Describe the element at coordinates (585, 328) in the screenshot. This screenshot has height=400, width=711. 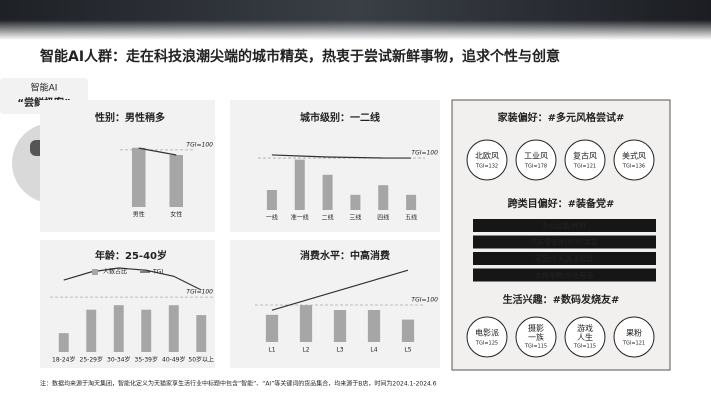
I see `tag-name: 游戏` at that location.